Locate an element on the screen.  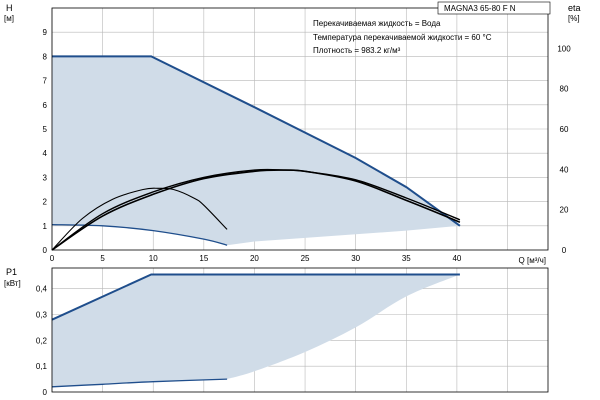
efficiency-tick-40: 40 is located at coordinates (564, 169).